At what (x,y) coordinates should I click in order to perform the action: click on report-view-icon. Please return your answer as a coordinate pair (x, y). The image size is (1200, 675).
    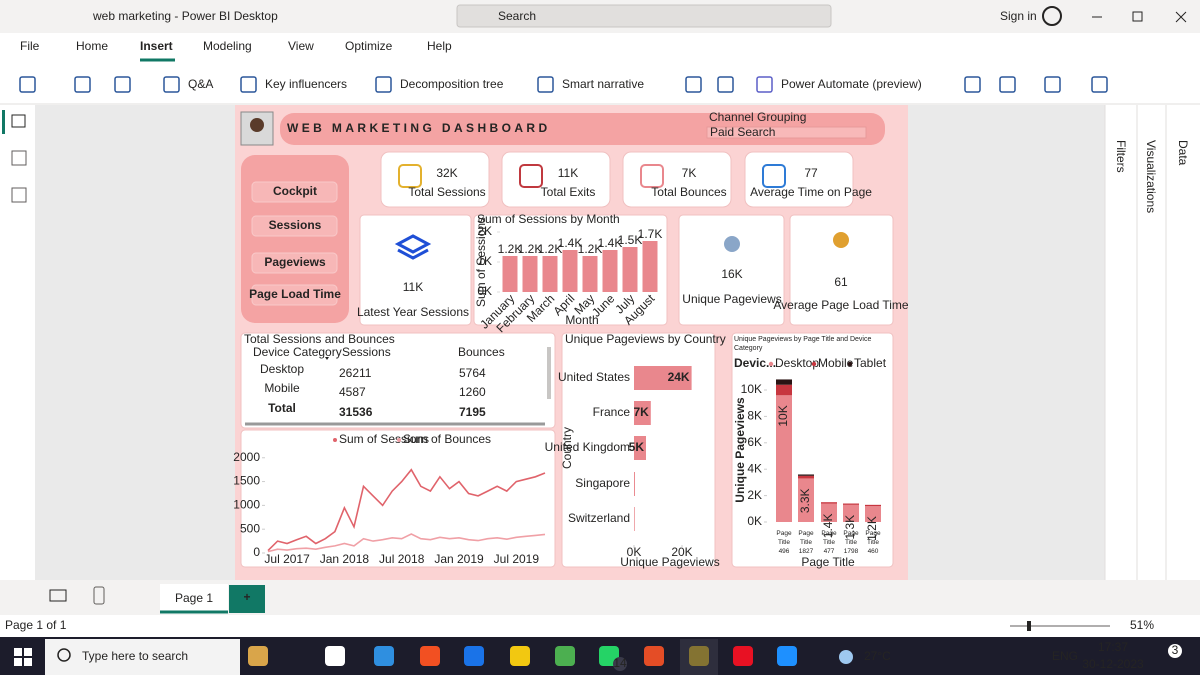
    Looking at the image, I should click on (18, 121).